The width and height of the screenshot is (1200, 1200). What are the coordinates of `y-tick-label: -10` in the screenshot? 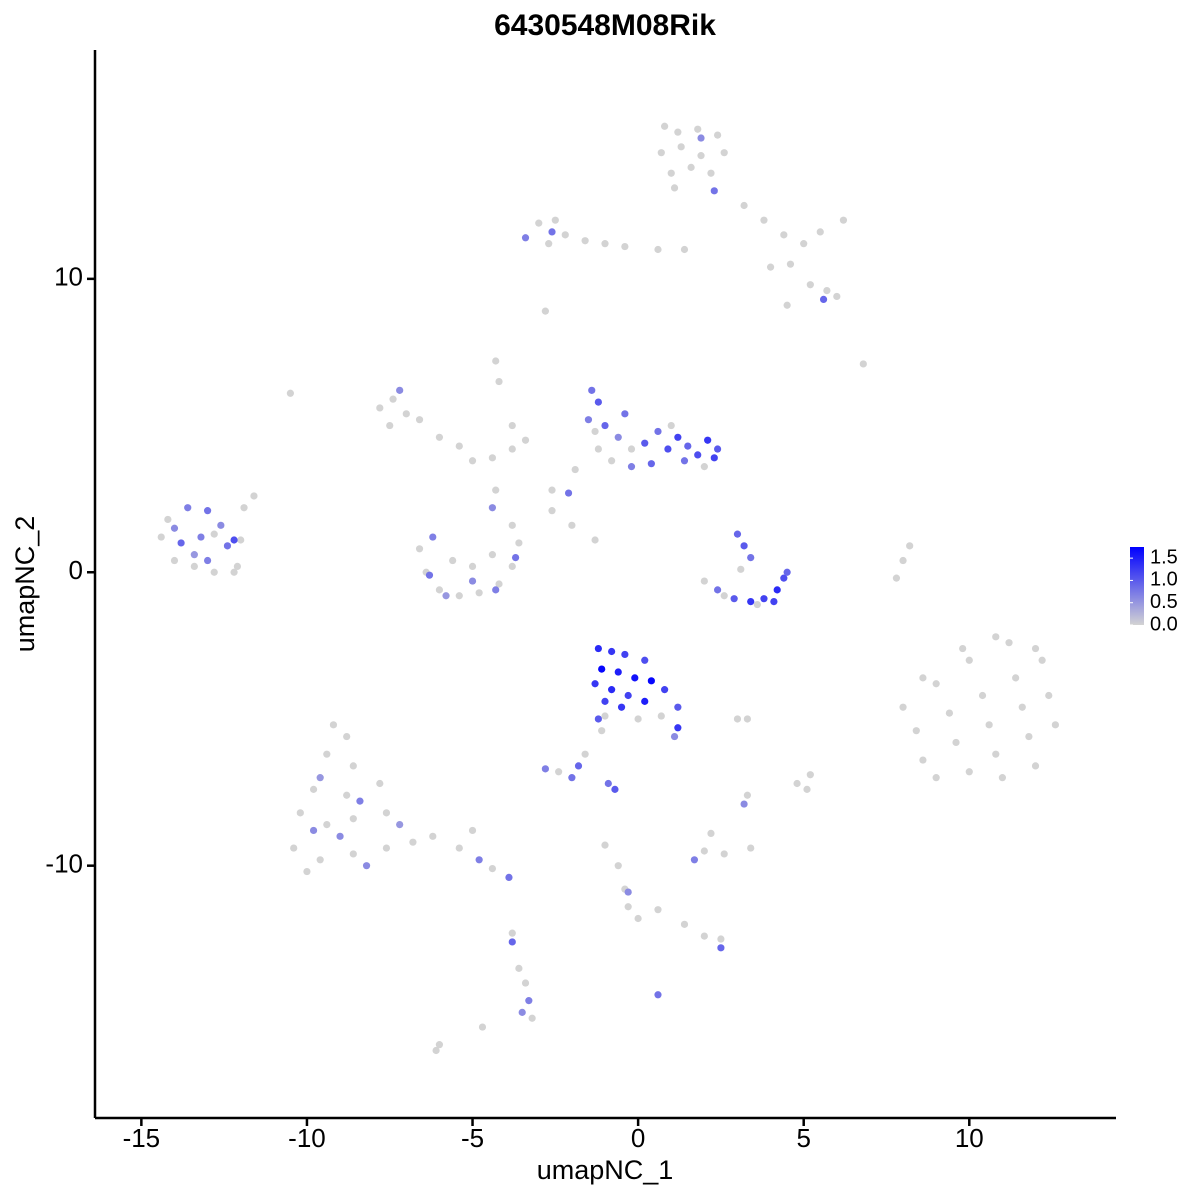 It's located at (64, 864).